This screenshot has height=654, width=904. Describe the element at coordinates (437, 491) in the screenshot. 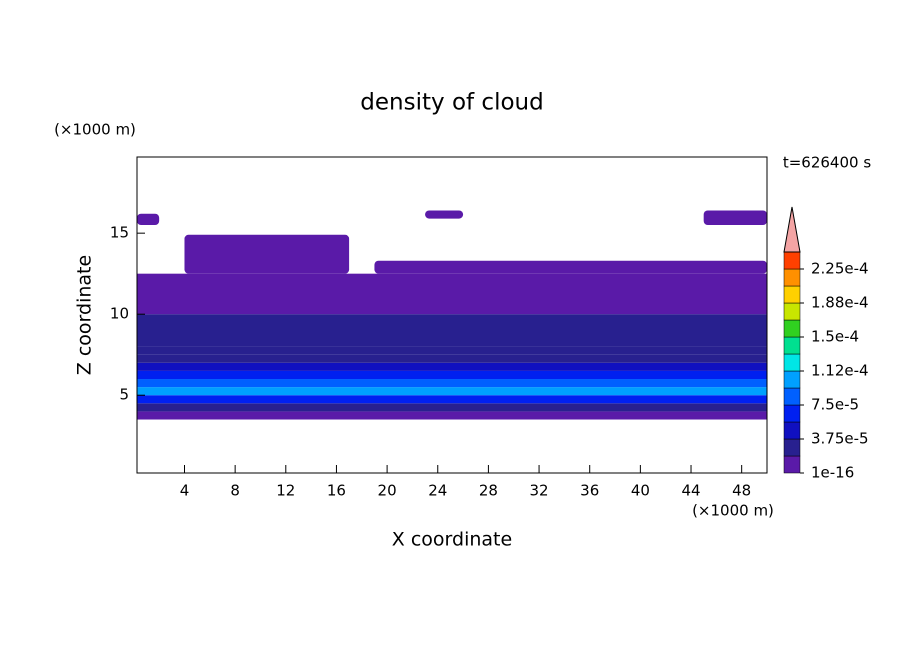

I see `x-tick-label: 24` at that location.